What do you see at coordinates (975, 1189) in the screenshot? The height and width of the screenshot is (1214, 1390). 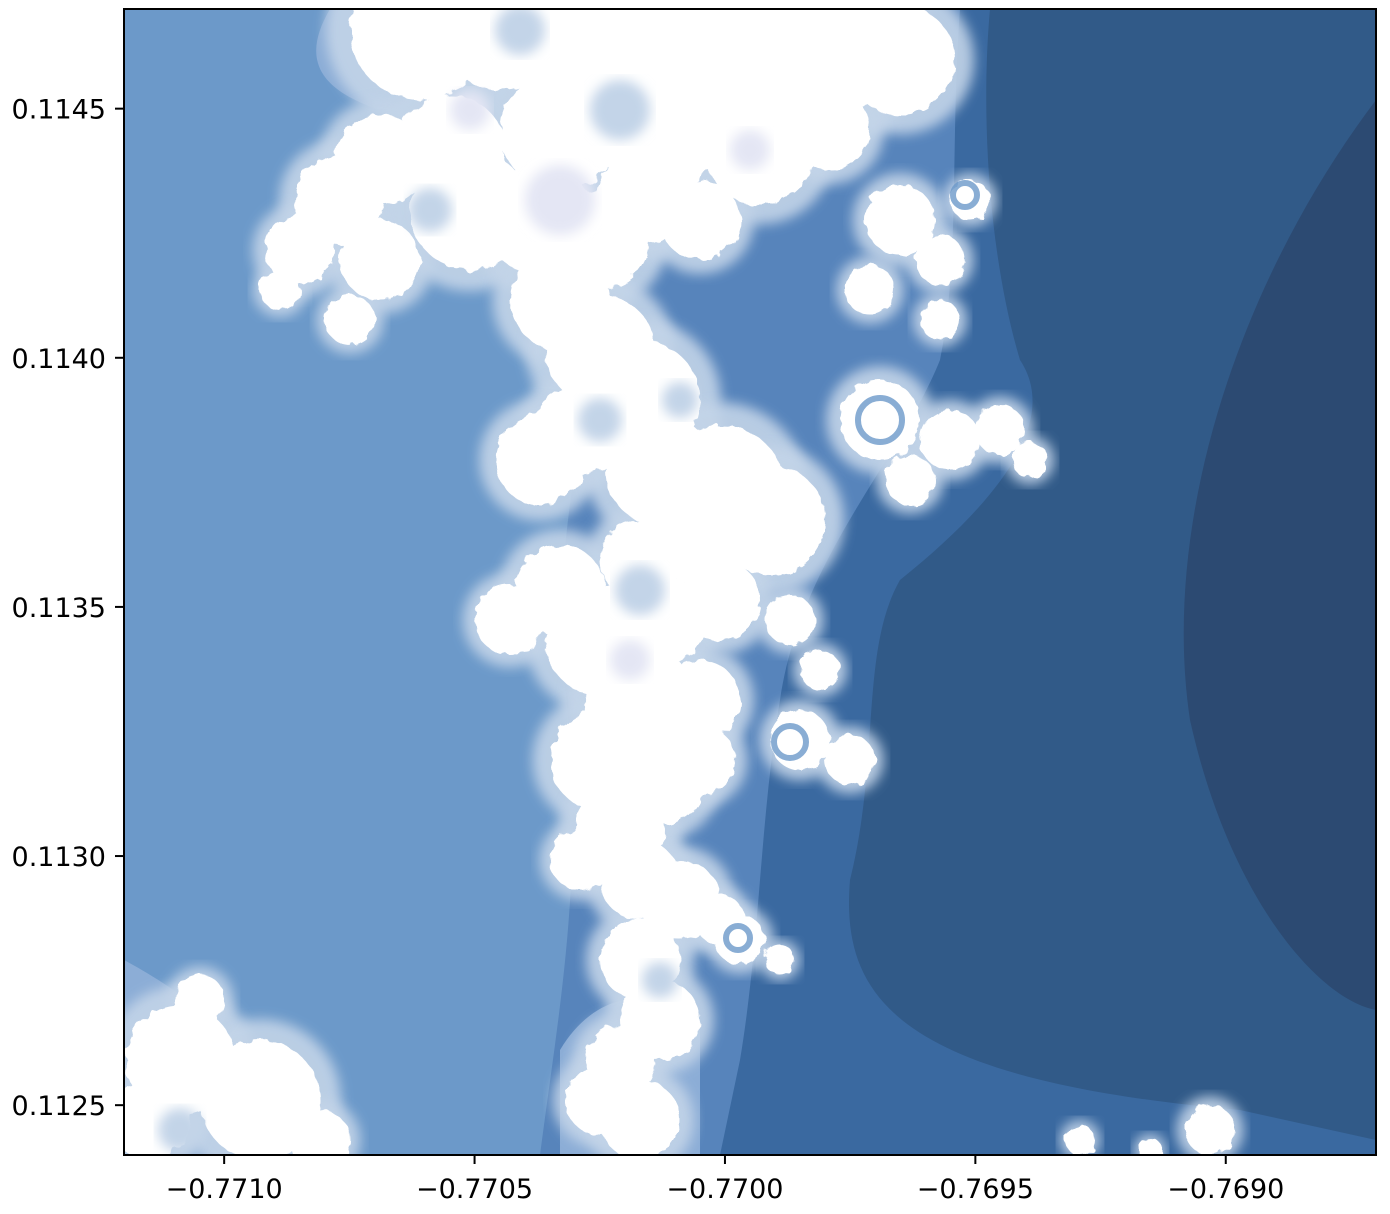 I see `x-tick-label: −0.7695` at bounding box center [975, 1189].